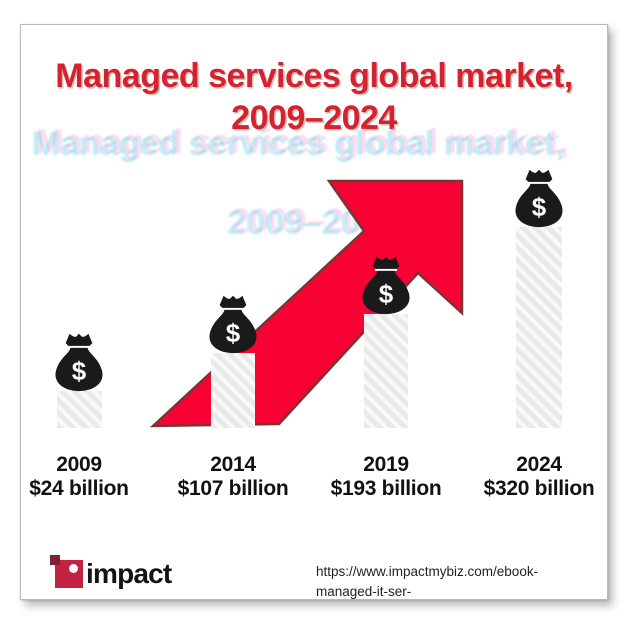  I want to click on bar-2009, so click(79, 409).